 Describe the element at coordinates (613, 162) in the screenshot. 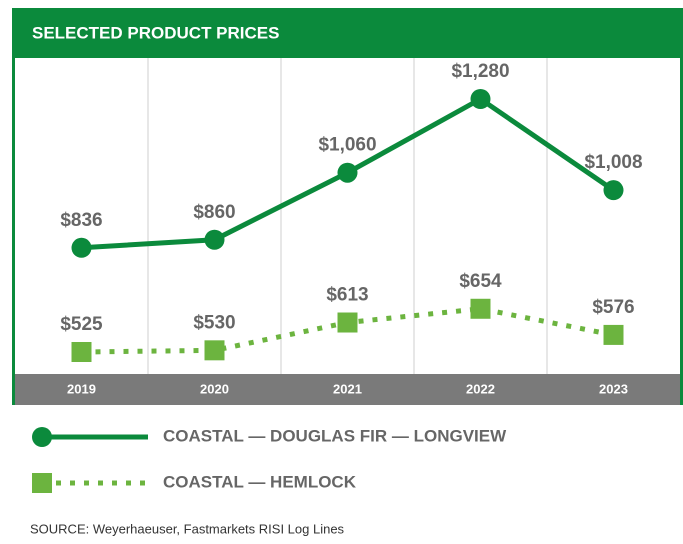

I see `value-label: $1,008` at that location.